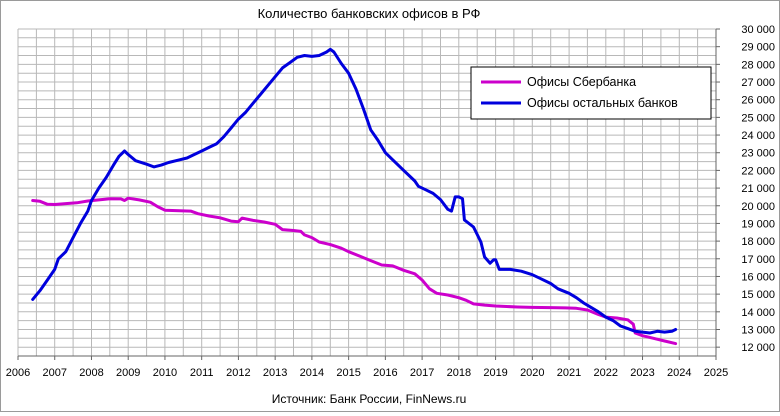 This screenshot has width=780, height=416. I want to click on x-tick-label: 2010, so click(165, 373).